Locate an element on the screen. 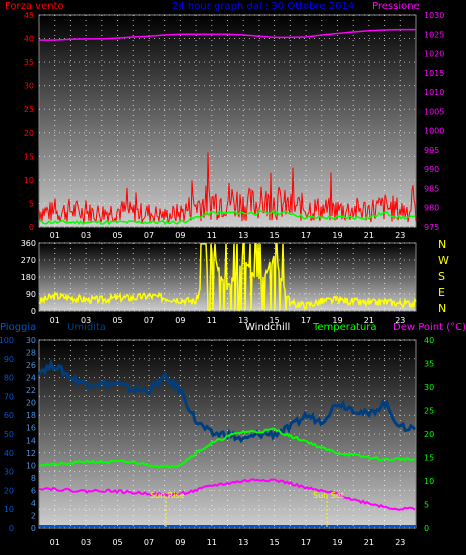 The image size is (466, 555). rain-tick-label: 70 is located at coordinates (9, 396).